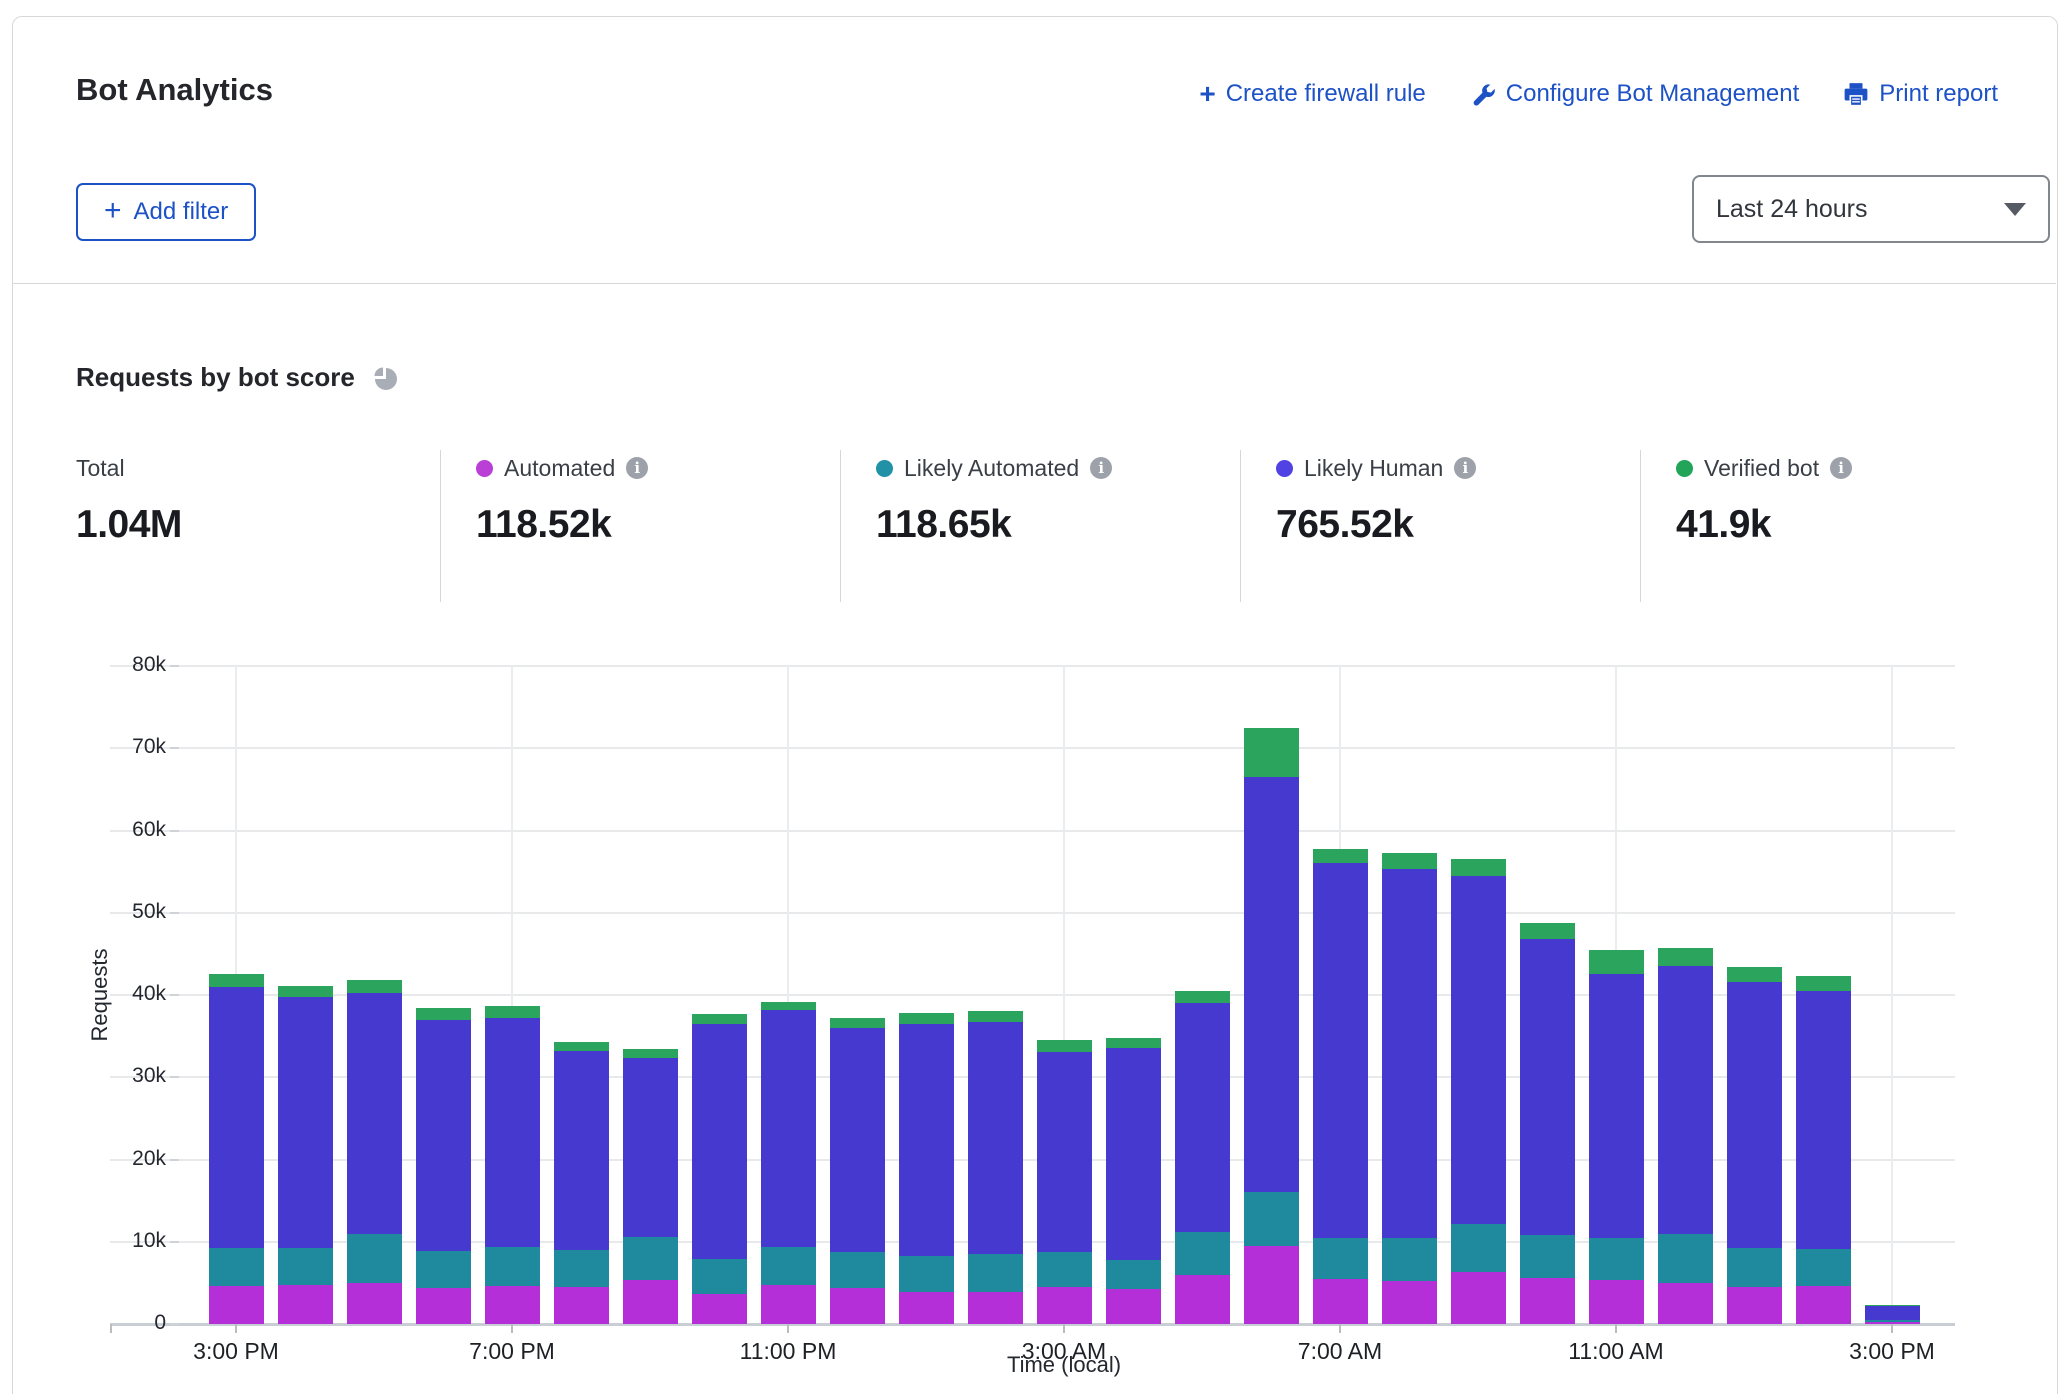 This screenshot has height=1394, width=2070. What do you see at coordinates (1374, 467) in the screenshot?
I see `stat-label: Likely Human` at bounding box center [1374, 467].